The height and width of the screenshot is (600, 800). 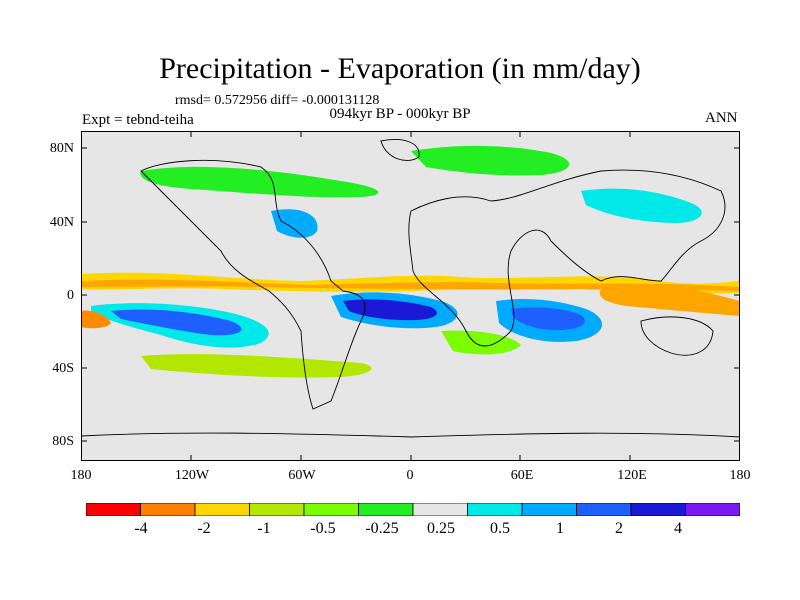 What do you see at coordinates (96, 319) in the screenshot?
I see `west-pacific-wet` at bounding box center [96, 319].